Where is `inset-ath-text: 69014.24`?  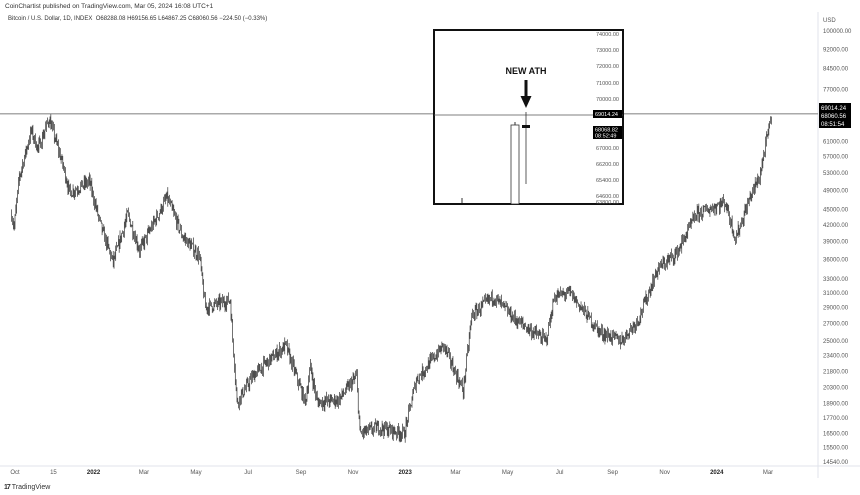
inset-ath-text: 69014.24 is located at coordinates (606, 115).